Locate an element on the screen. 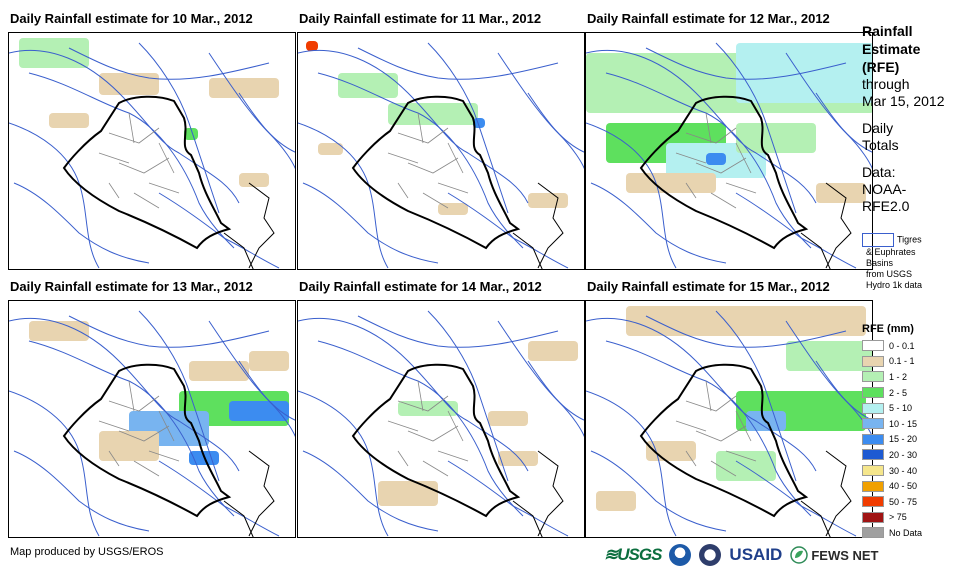 The image size is (967, 576). legend-label: 0 - 0.1 is located at coordinates (902, 345).